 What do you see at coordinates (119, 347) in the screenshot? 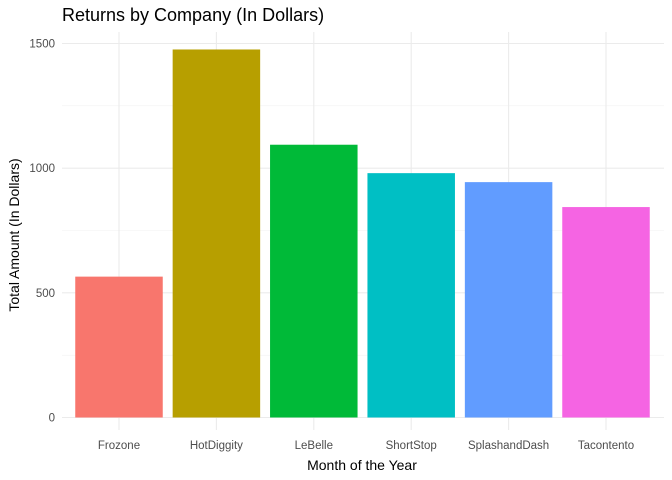
I see `bar-frozone` at bounding box center [119, 347].